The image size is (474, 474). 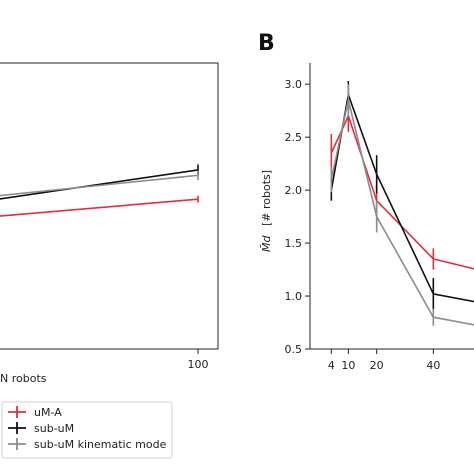 What do you see at coordinates (294, 296) in the screenshot?
I see `panel-b-y-tick-label: 1.0` at bounding box center [294, 296].